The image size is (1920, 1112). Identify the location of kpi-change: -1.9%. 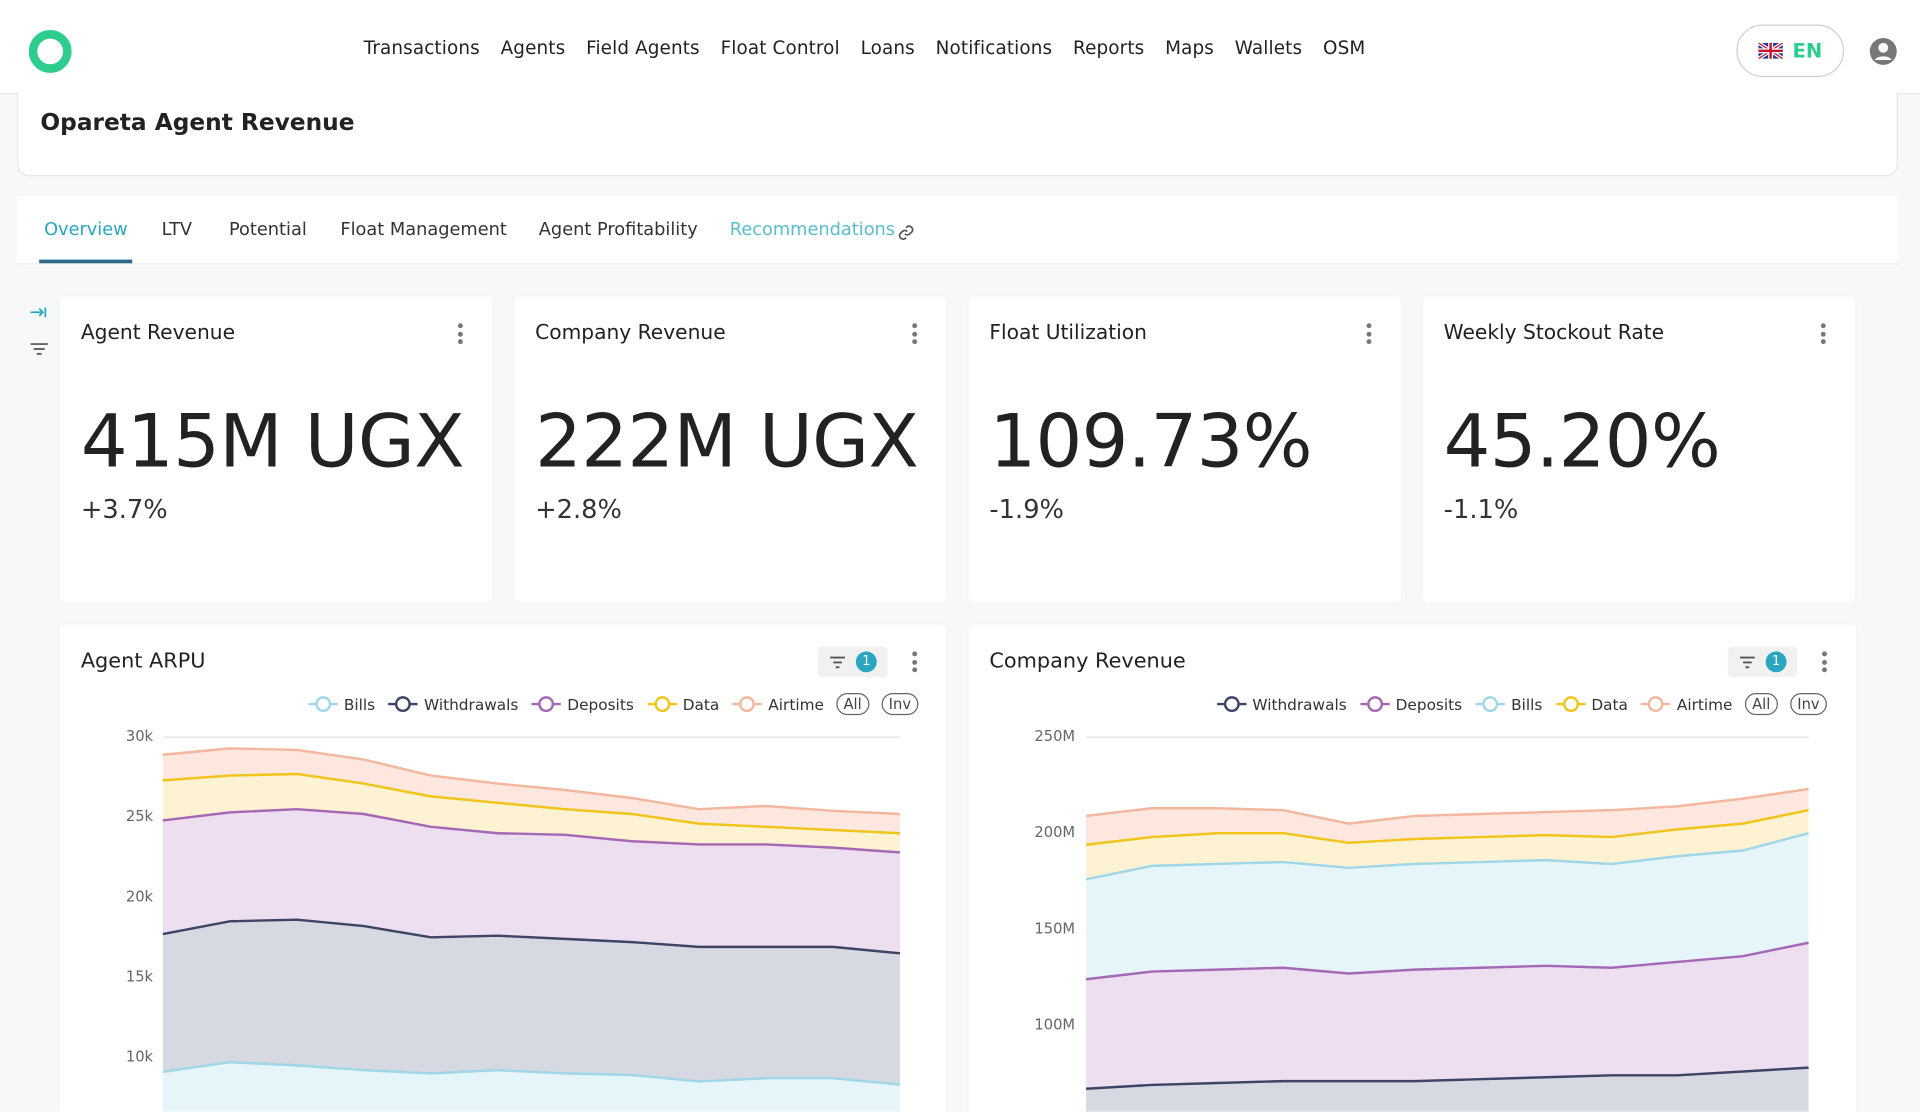
(1027, 509).